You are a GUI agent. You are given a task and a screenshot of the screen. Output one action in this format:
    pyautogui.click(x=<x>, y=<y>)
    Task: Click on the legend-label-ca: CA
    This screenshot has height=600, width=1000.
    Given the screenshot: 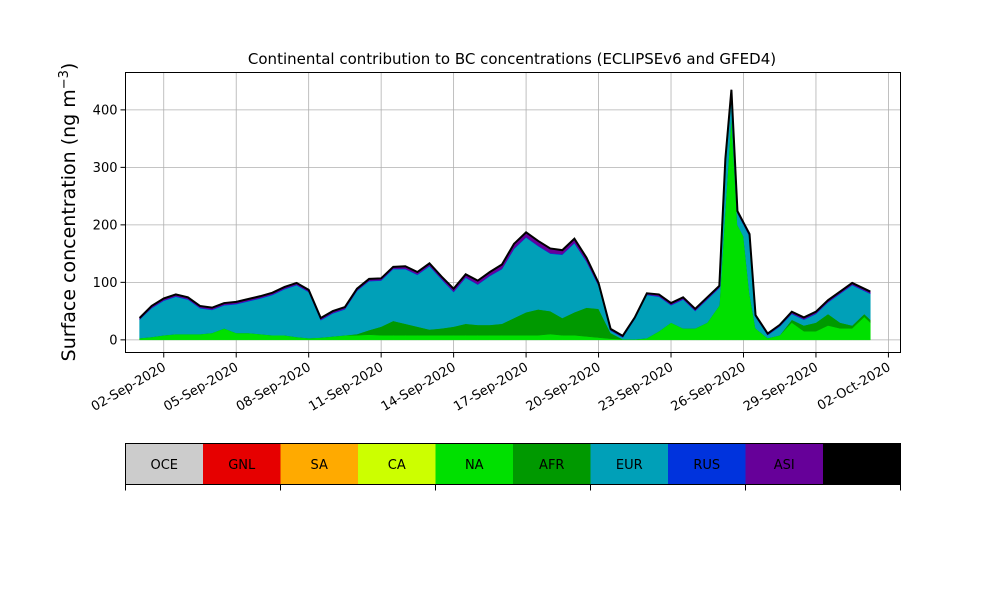 What is the action you would take?
    pyautogui.click(x=397, y=465)
    